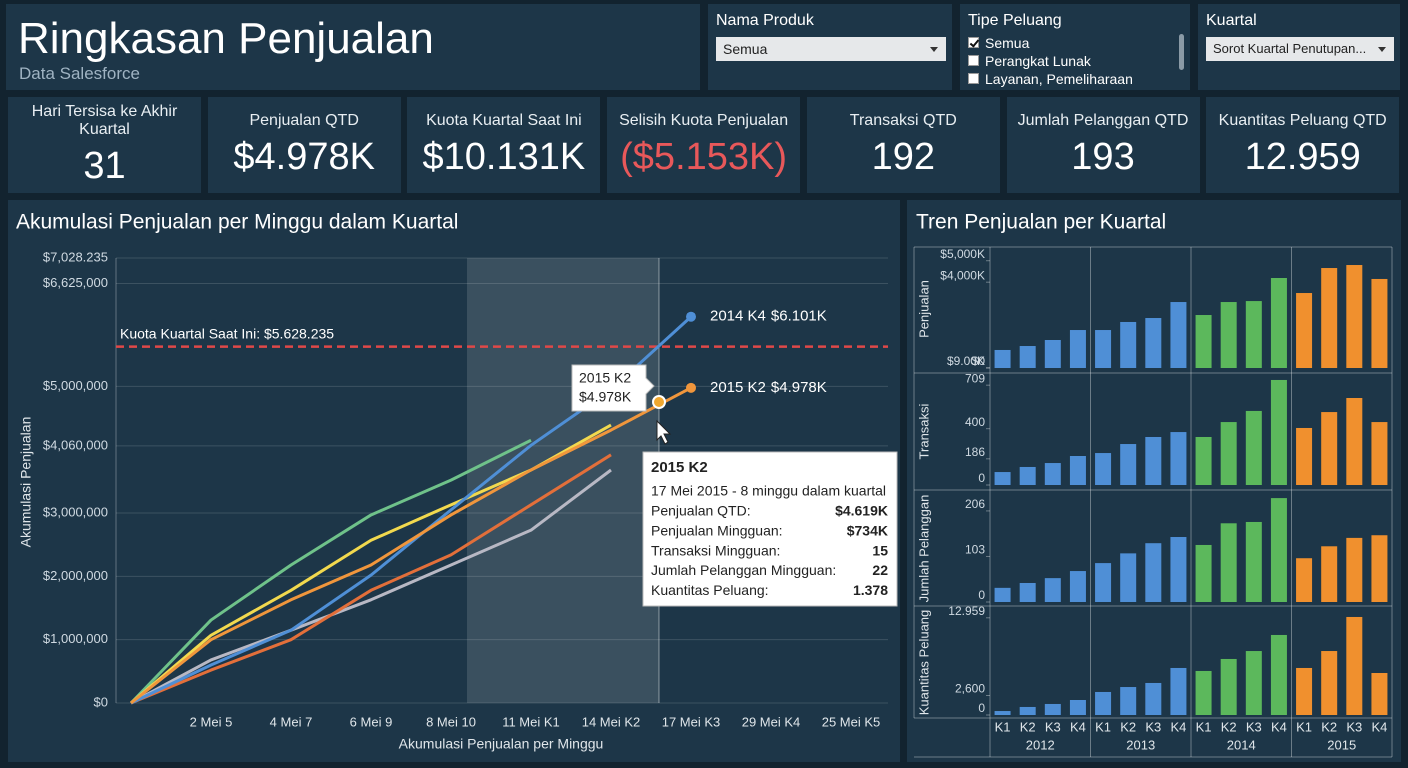 The width and height of the screenshot is (1408, 768). What do you see at coordinates (738, 316) in the screenshot?
I see `series-name: 2014 K4` at bounding box center [738, 316].